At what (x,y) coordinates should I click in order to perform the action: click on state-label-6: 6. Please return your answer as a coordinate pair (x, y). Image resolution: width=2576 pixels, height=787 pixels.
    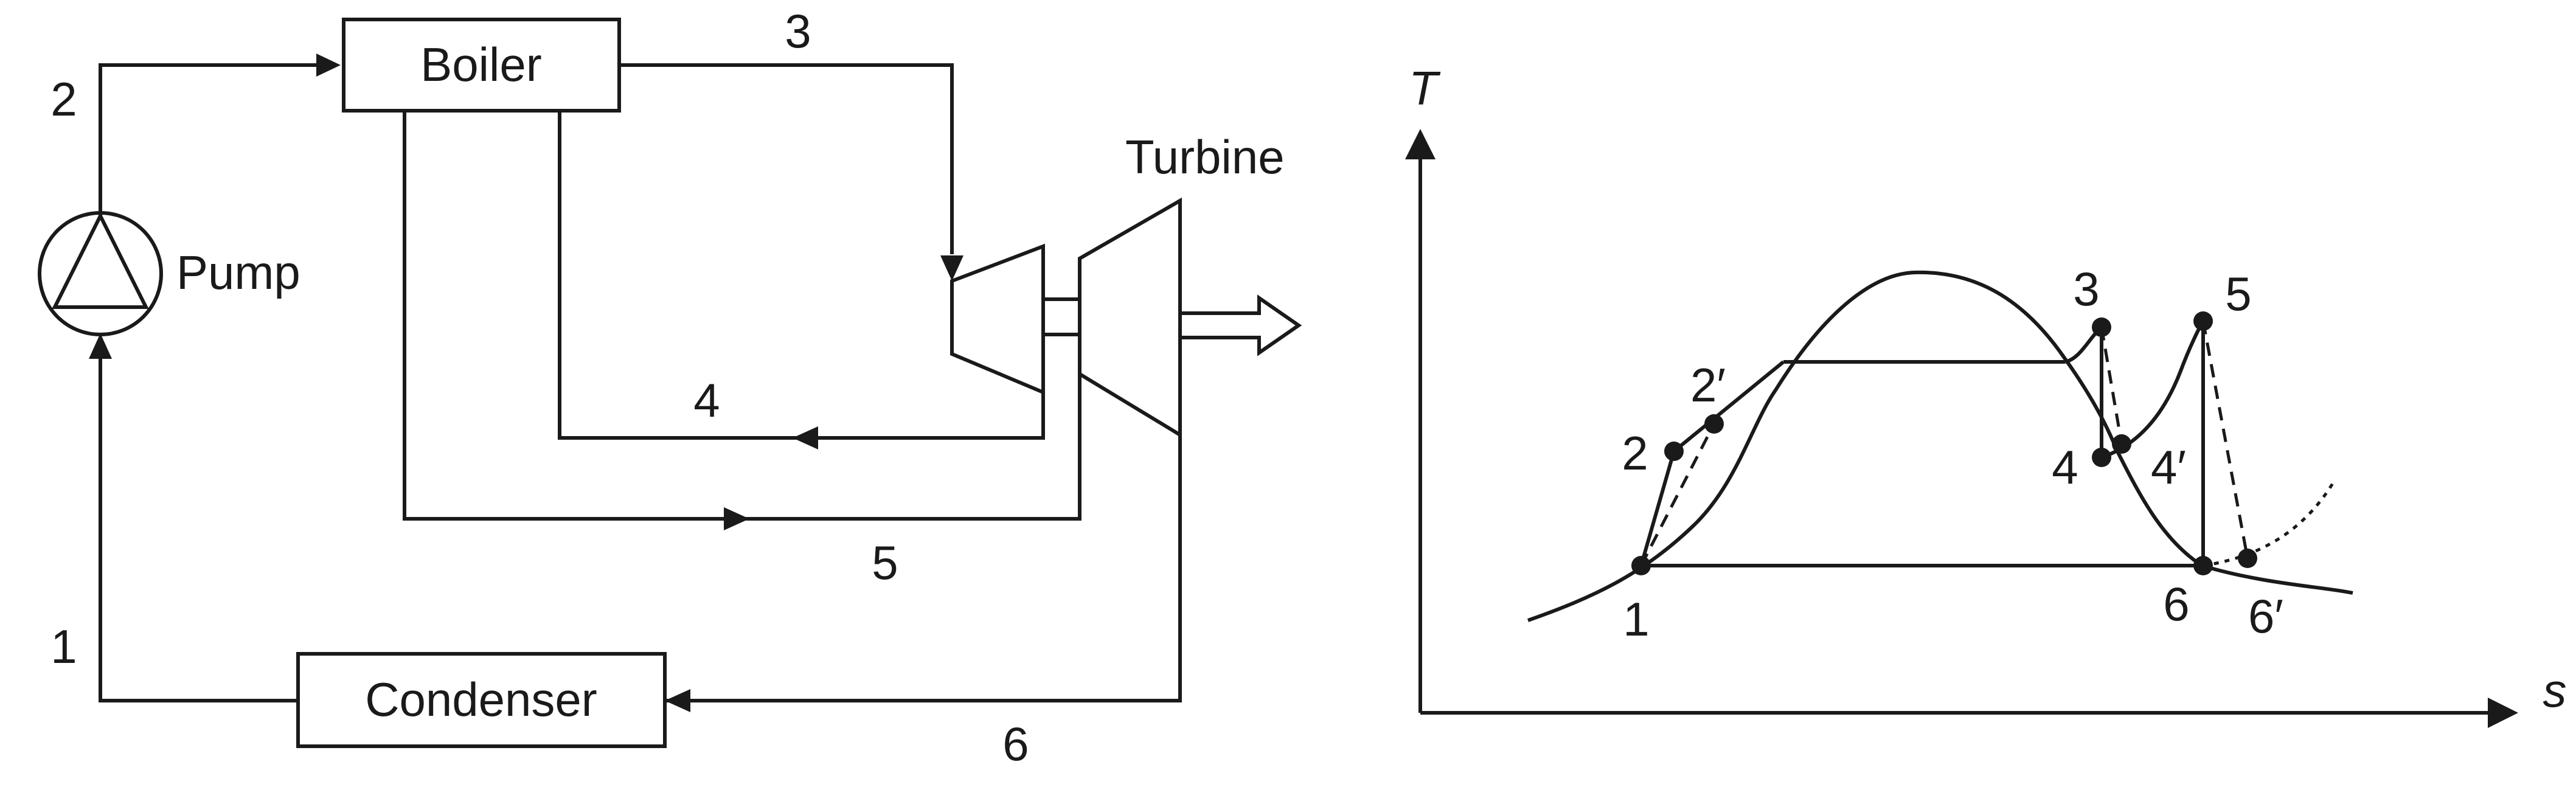
    Looking at the image, I should click on (2176, 604).